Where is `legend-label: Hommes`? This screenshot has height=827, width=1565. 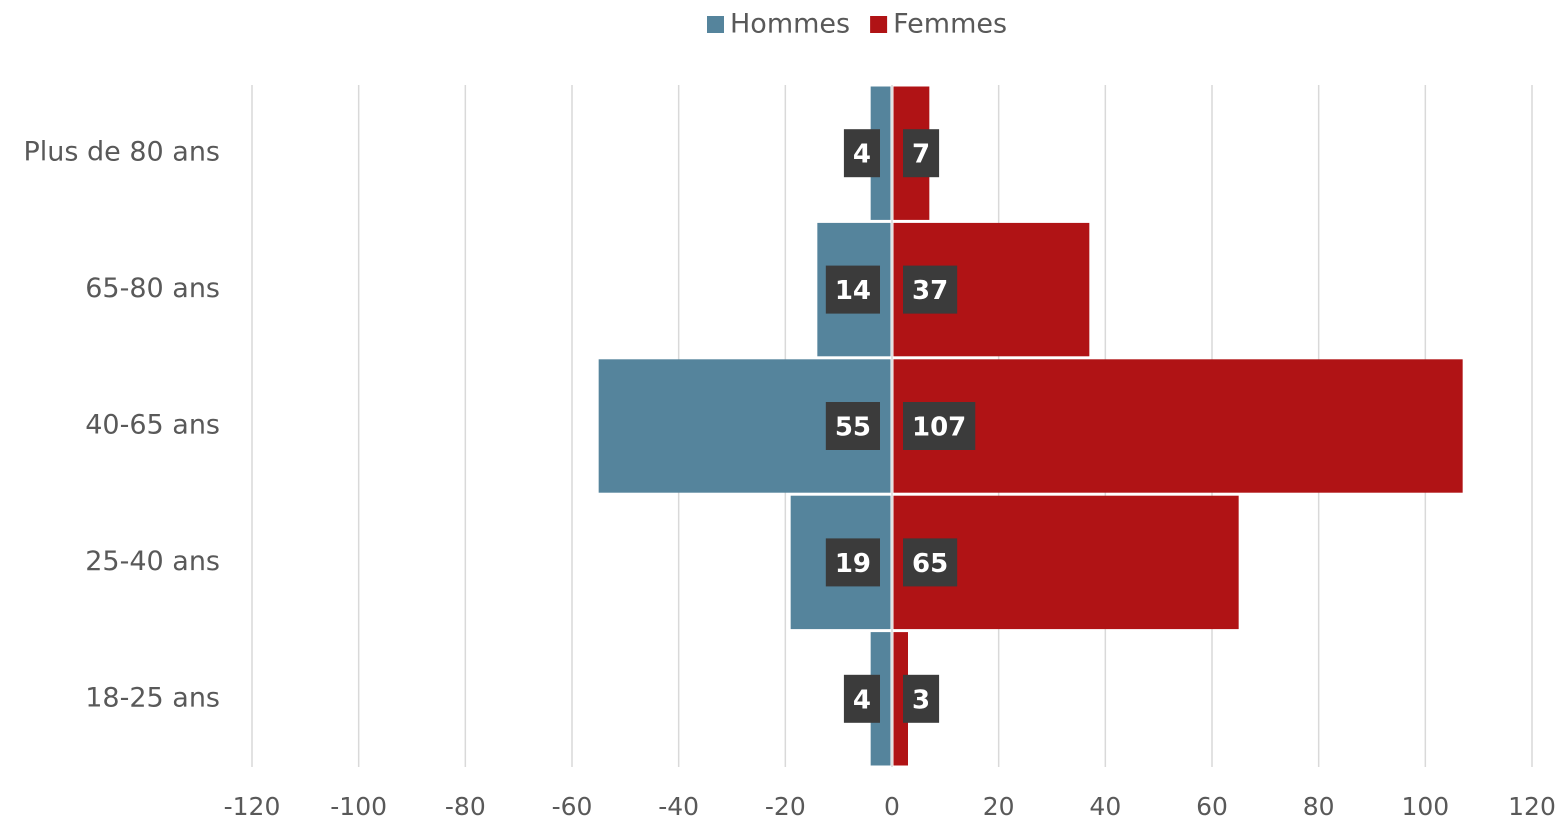
legend-label: Hommes is located at coordinates (790, 24).